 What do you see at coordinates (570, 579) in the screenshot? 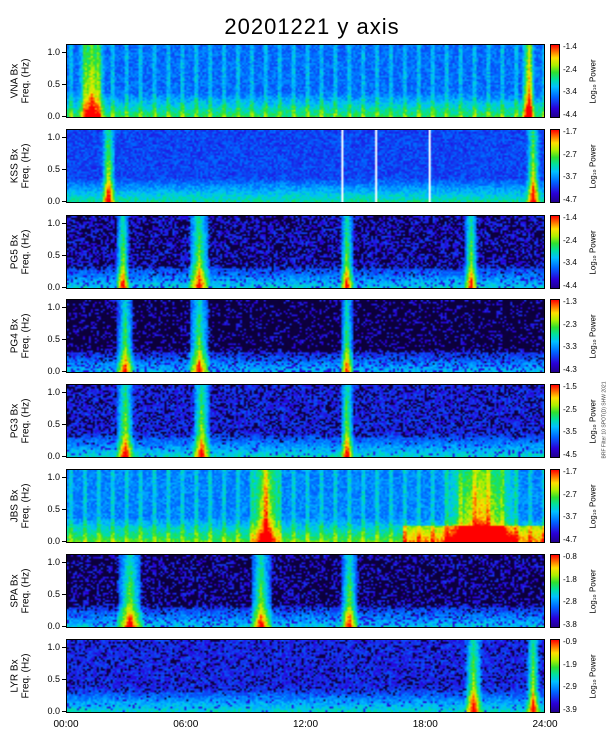
I see `colorbar-tick-label: -1.8` at bounding box center [570, 579].